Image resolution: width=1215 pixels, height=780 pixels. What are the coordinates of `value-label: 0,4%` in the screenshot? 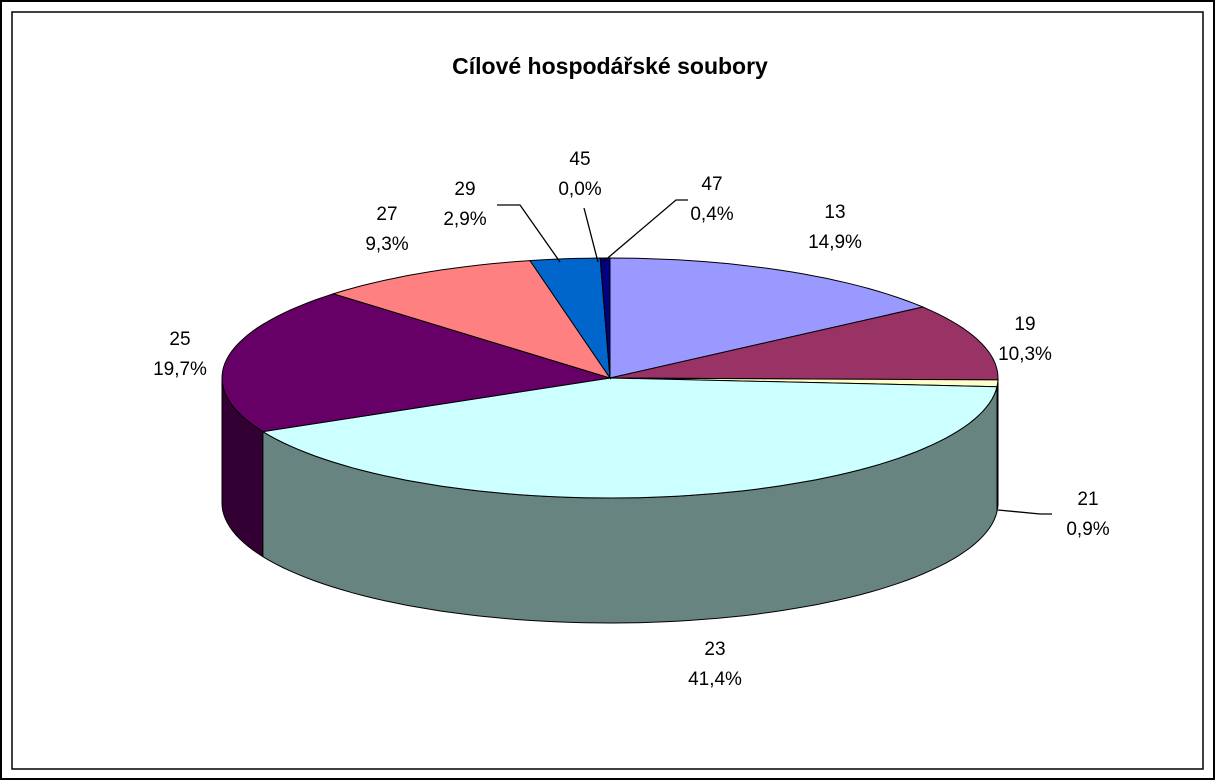 It's located at (711, 214).